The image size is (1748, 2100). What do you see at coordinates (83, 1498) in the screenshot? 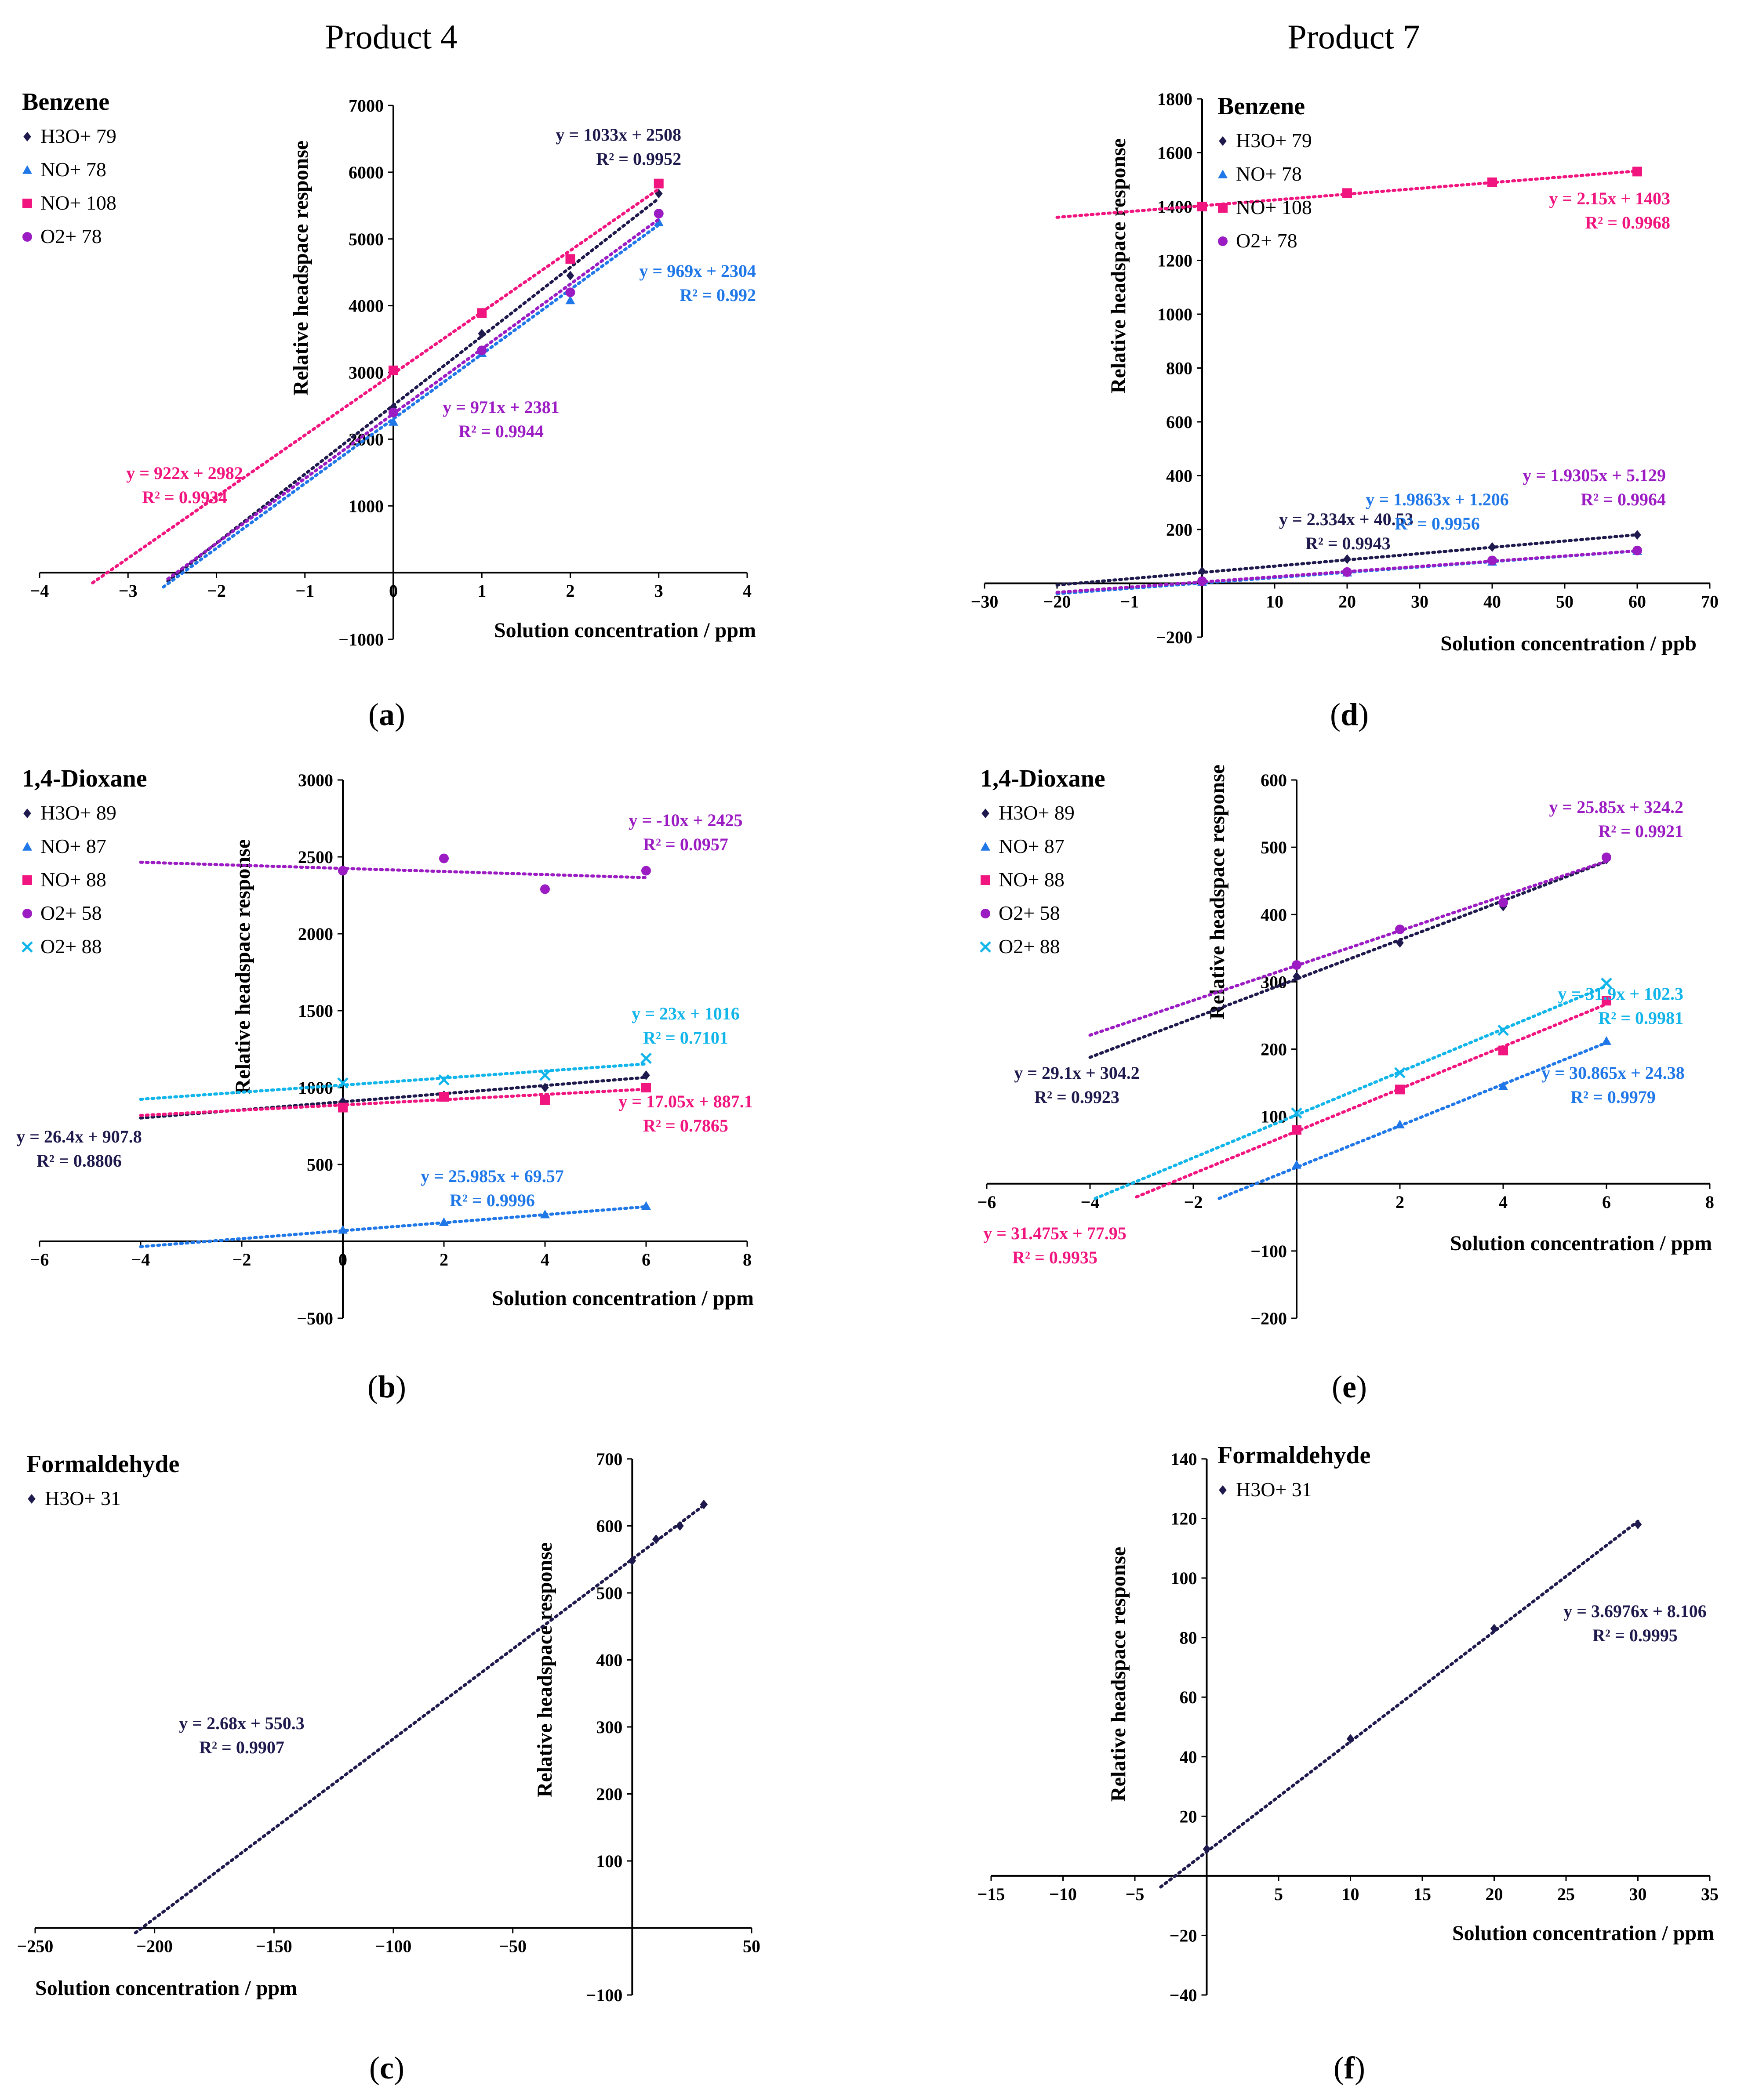
I see `legend-entry: H3O+ 31` at bounding box center [83, 1498].